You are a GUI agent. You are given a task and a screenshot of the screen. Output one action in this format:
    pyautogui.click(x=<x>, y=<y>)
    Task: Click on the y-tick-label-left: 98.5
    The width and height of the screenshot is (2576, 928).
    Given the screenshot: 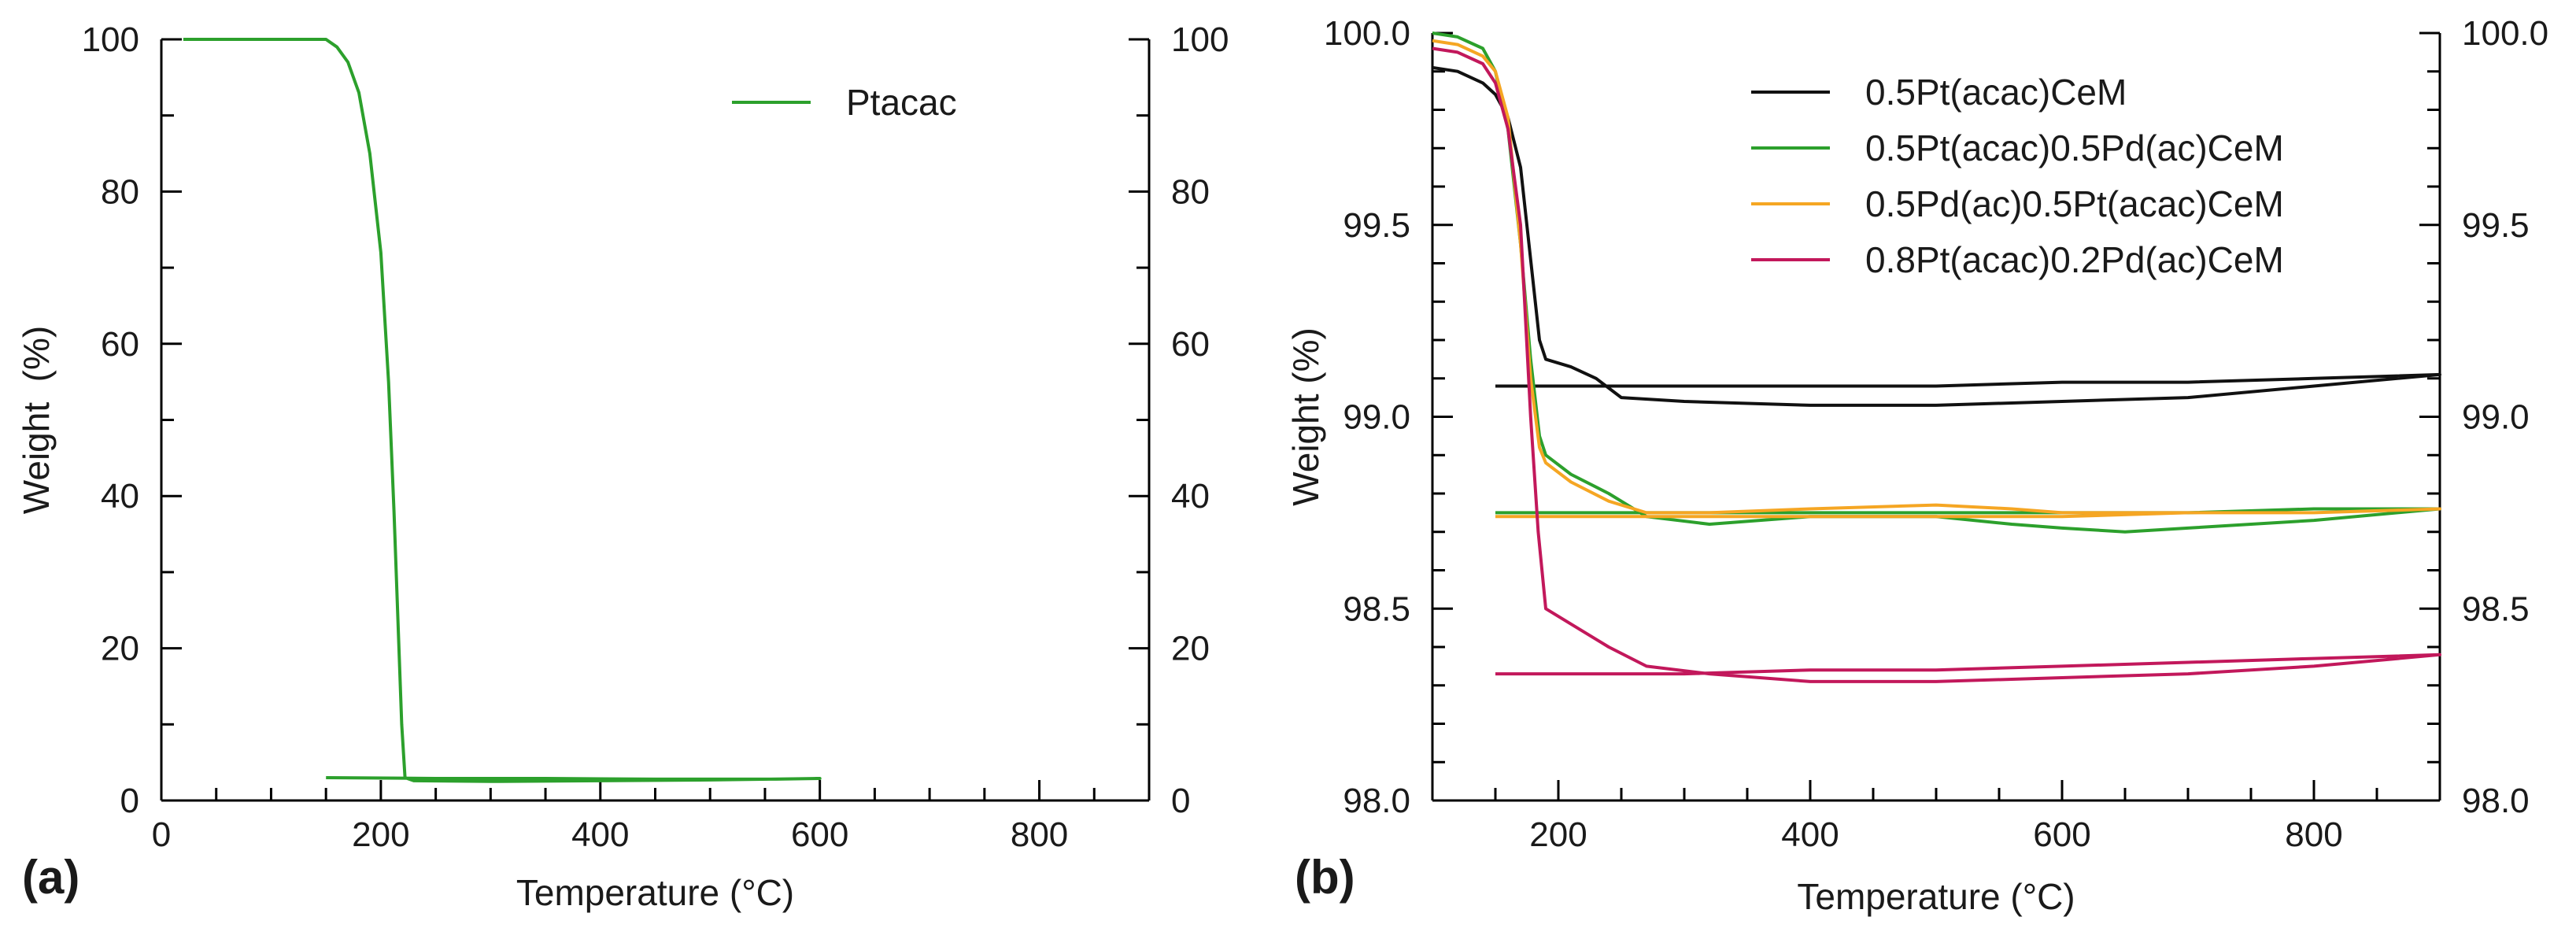 What is the action you would take?
    pyautogui.click(x=1376, y=609)
    